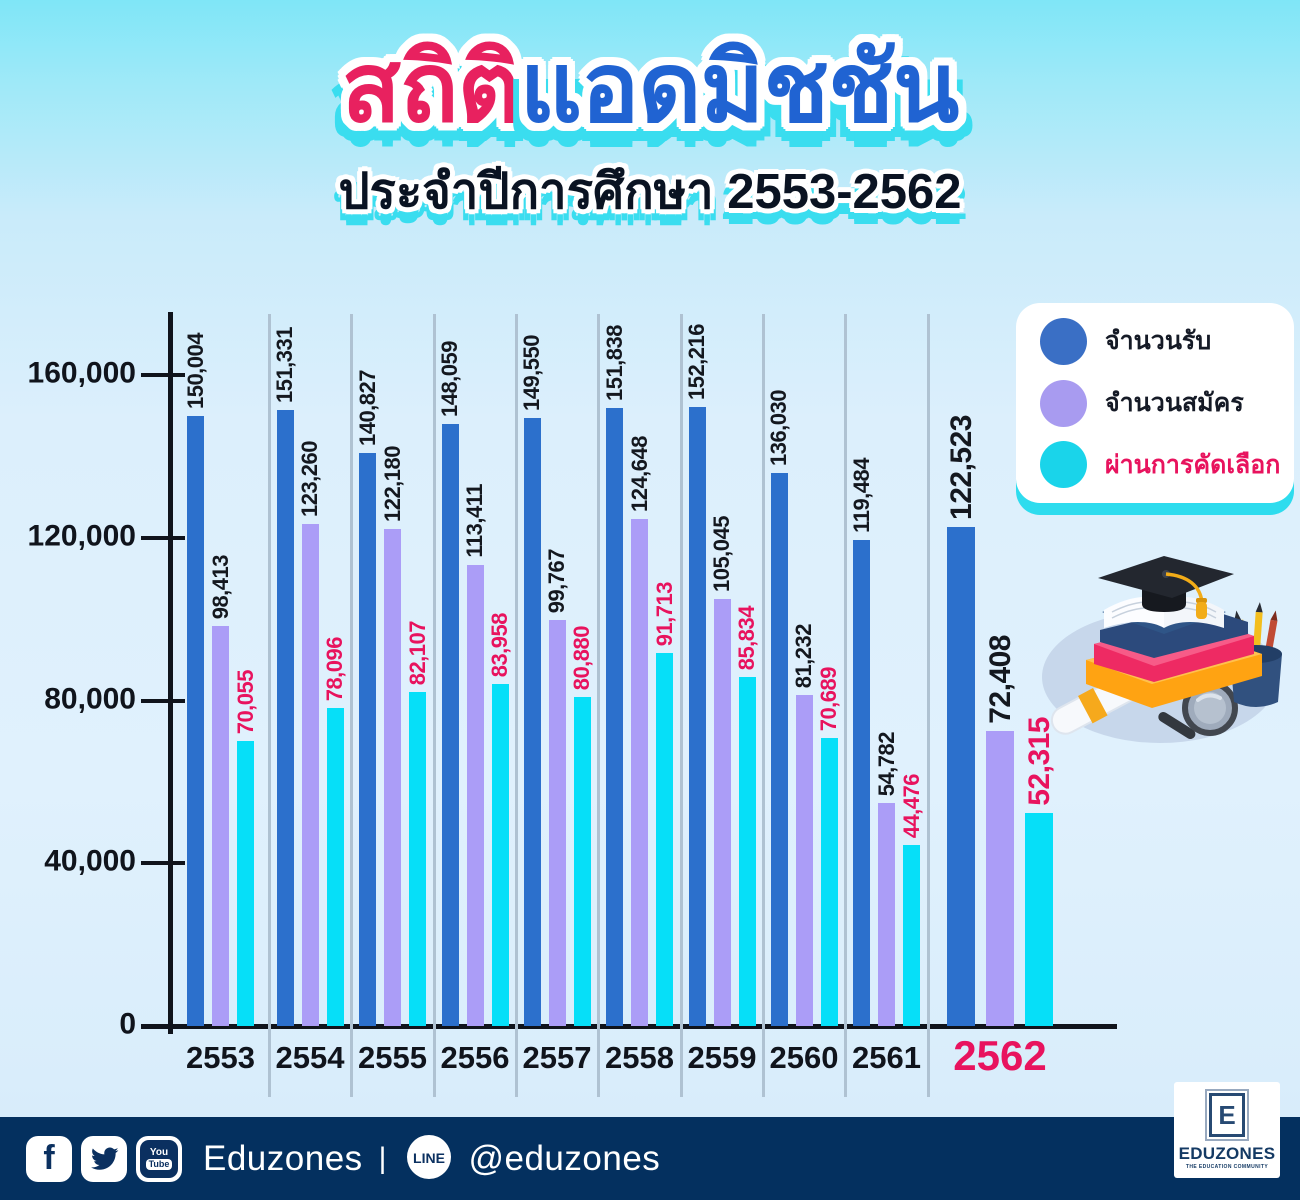 The image size is (1300, 1200). I want to click on legend-item: จำนวนสมัคร, so click(1167, 403).